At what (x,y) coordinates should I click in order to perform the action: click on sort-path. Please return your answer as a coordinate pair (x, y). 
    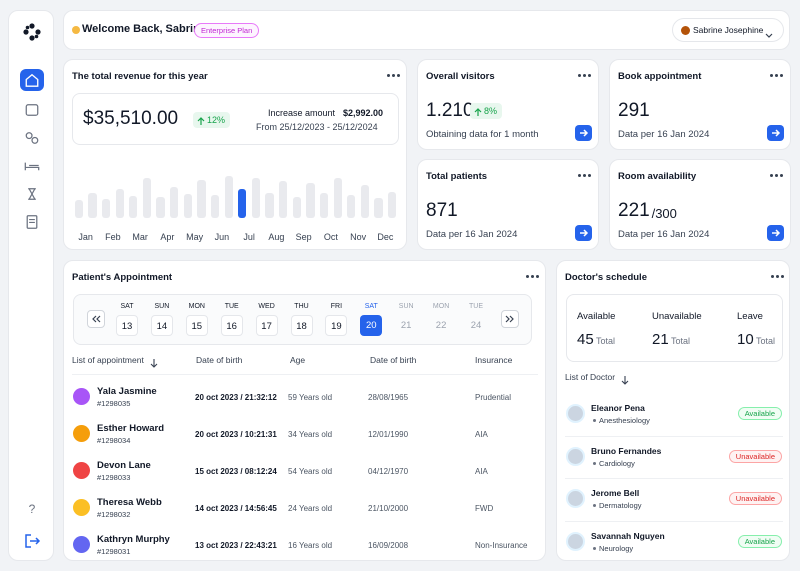
    Looking at the image, I should click on (625, 380).